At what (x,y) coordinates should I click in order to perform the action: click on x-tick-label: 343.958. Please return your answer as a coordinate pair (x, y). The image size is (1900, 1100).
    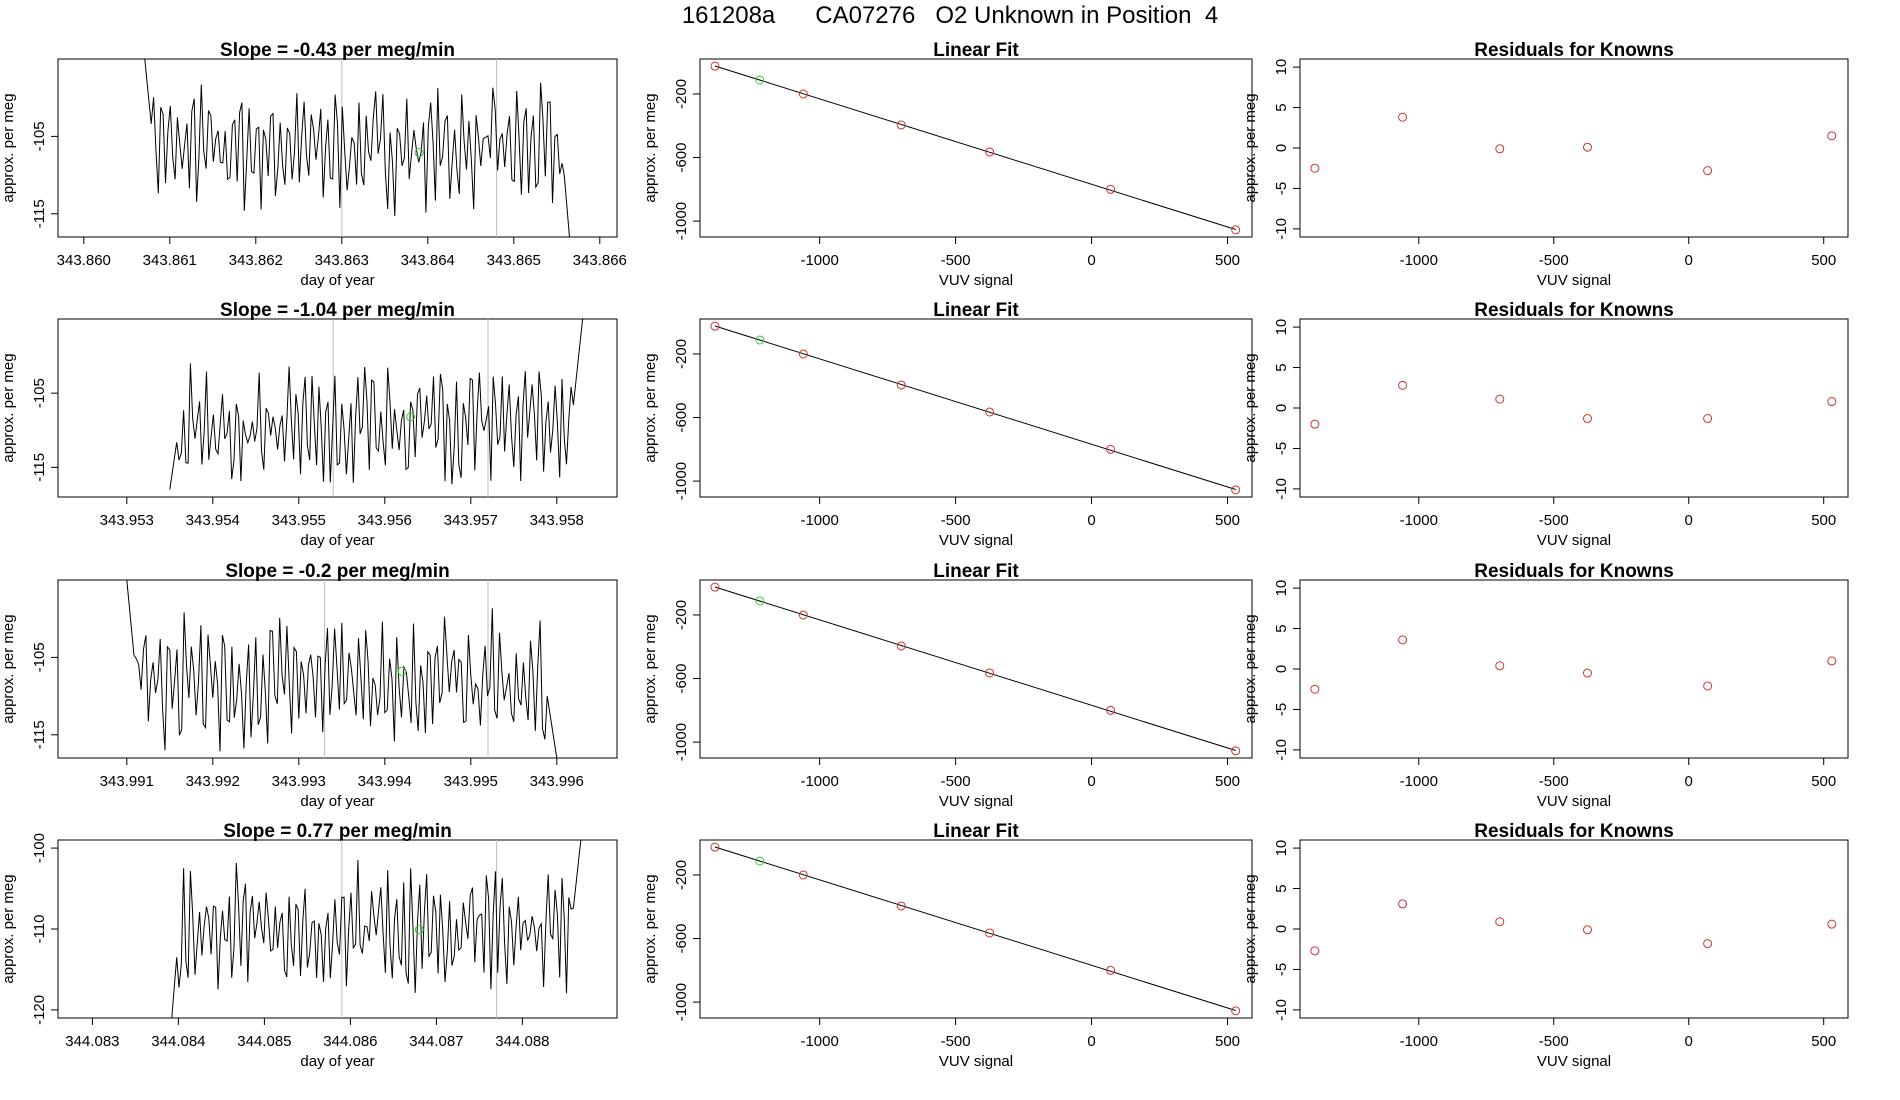
    Looking at the image, I should click on (557, 520).